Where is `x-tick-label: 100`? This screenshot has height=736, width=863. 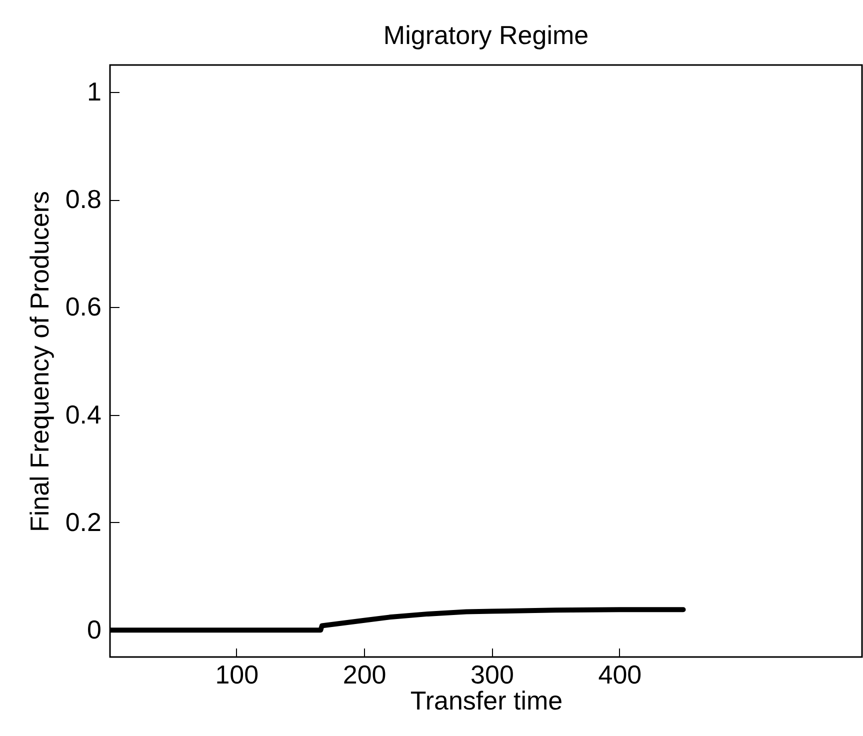
x-tick-label: 100 is located at coordinates (237, 675).